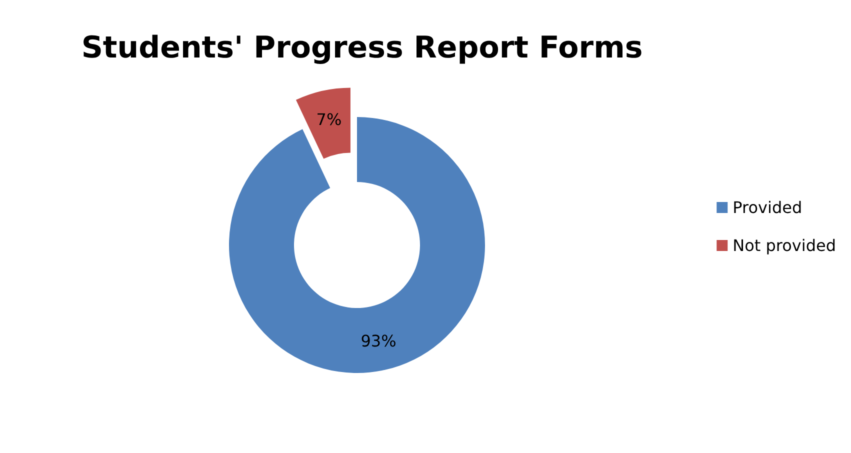 Image resolution: width=851 pixels, height=453 pixels. What do you see at coordinates (362, 48) in the screenshot?
I see `chart-title: Students' Progress Report Forms` at bounding box center [362, 48].